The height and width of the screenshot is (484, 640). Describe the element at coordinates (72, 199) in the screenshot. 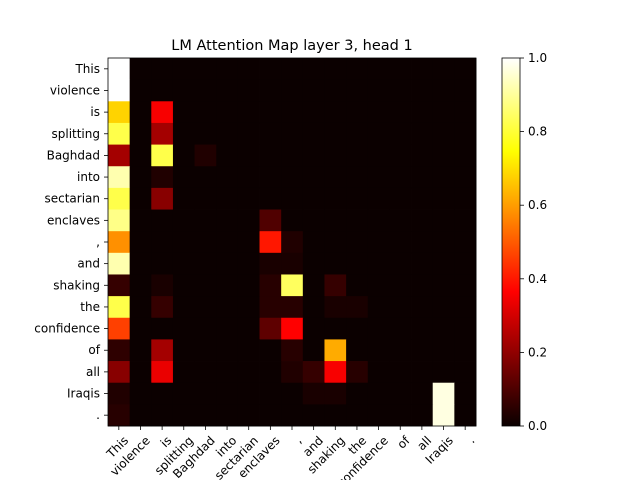

I see `y-tick-label: sectarian` at that location.